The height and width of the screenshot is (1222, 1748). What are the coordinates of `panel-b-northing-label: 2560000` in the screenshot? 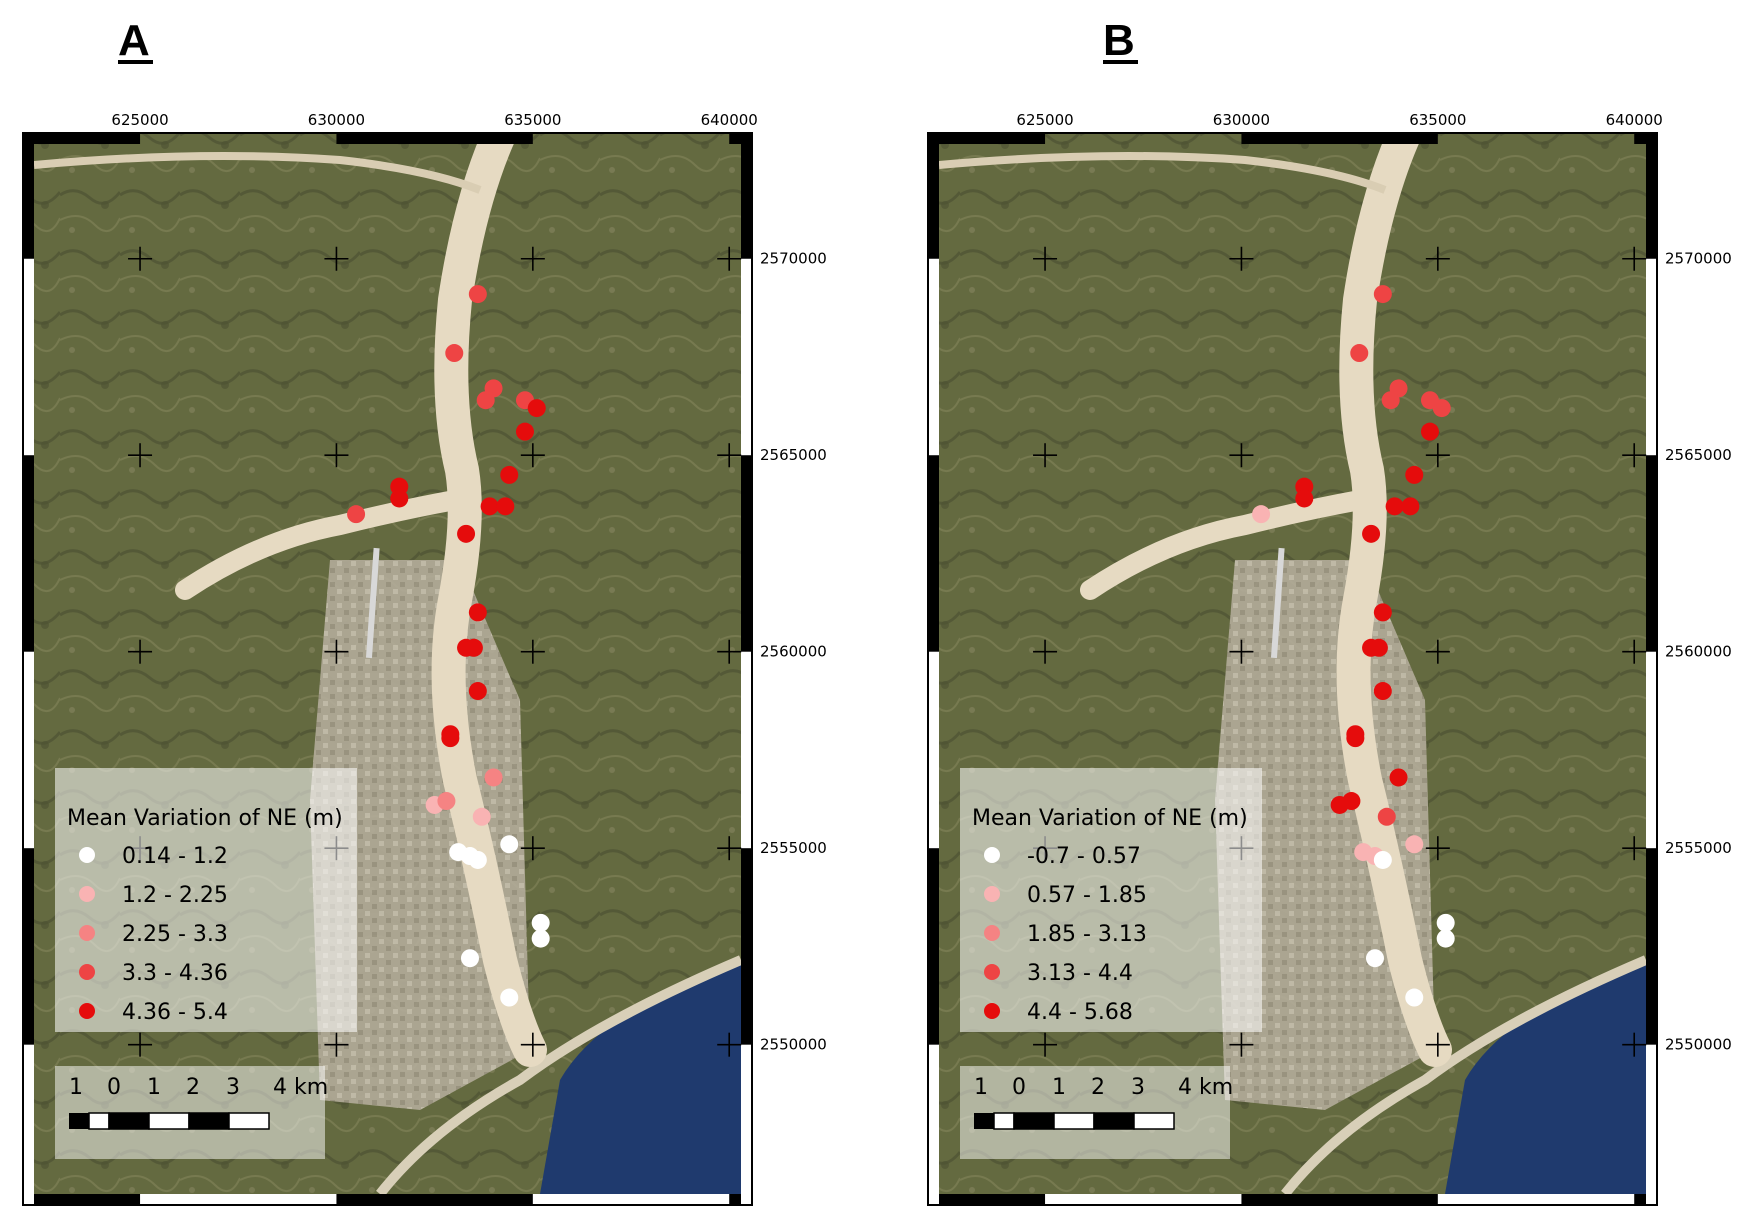 It's located at (1698, 652).